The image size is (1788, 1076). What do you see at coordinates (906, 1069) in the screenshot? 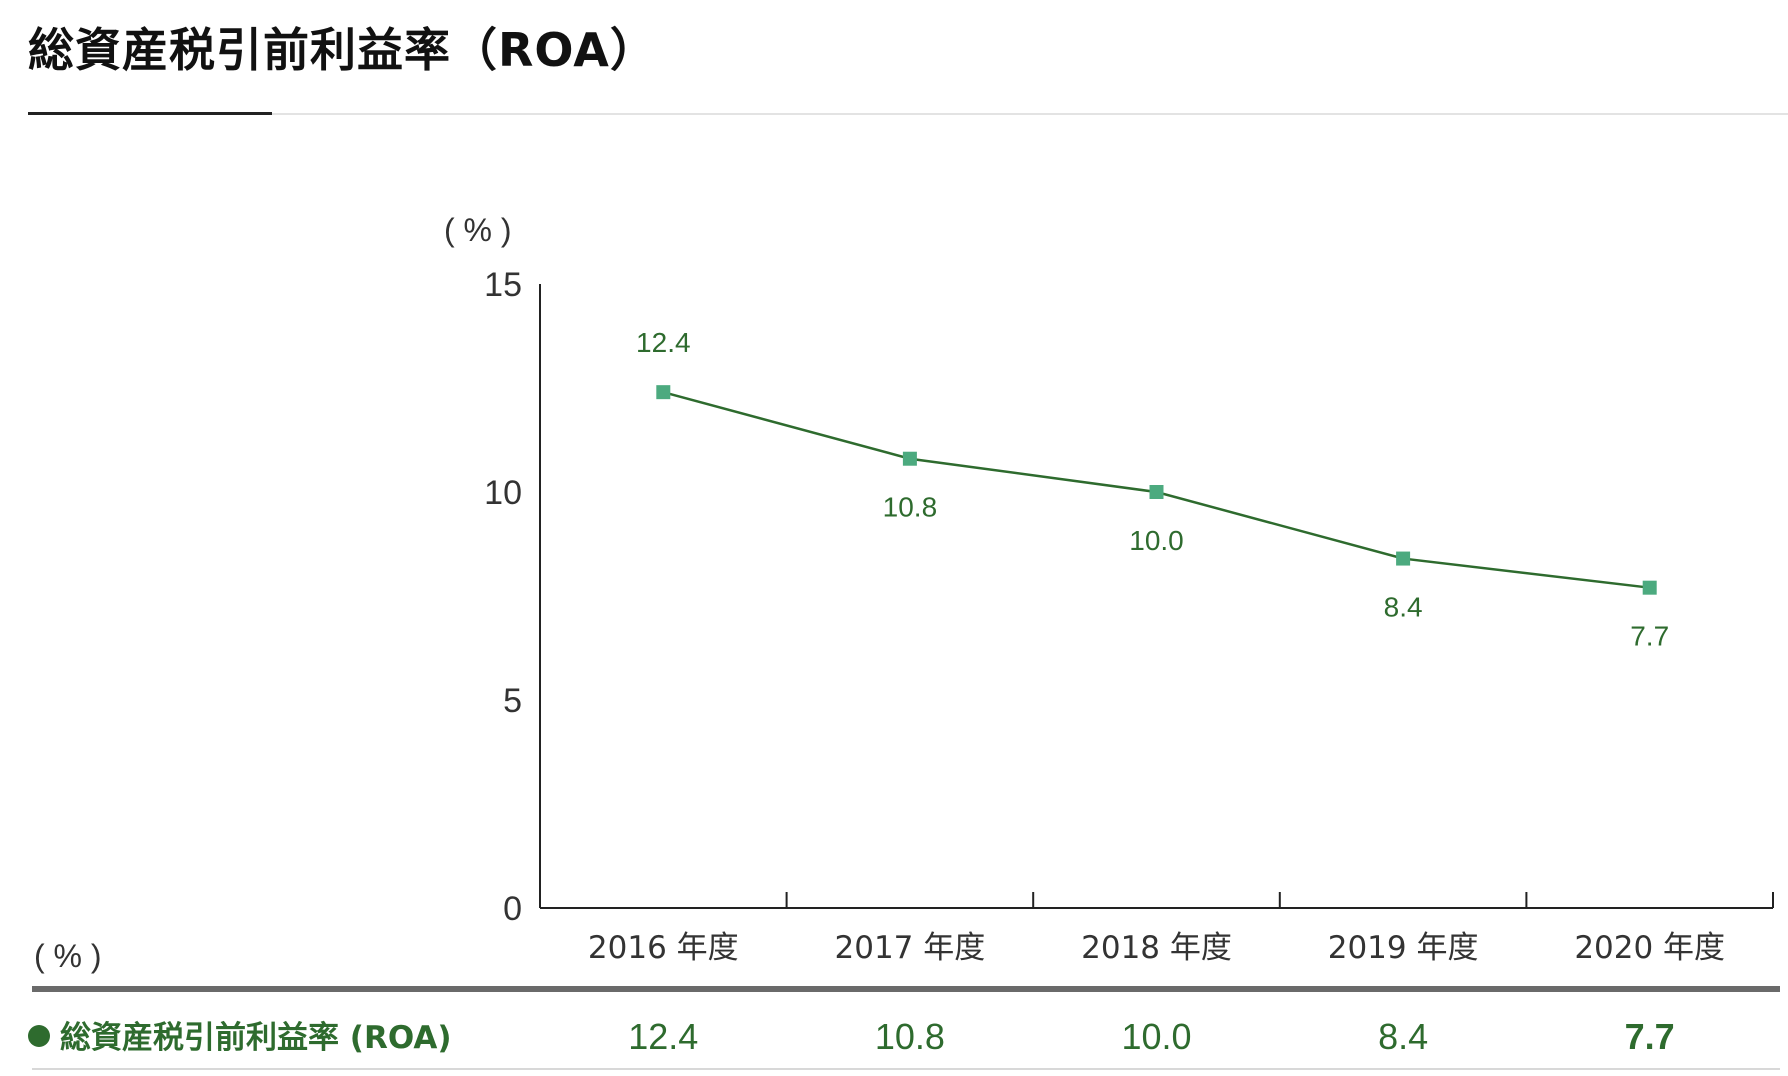
I see `table-bottom-rule` at bounding box center [906, 1069].